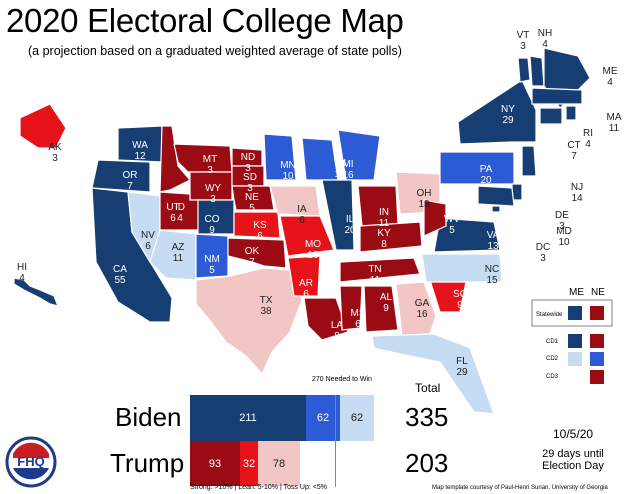 The width and height of the screenshot is (640, 494). Describe the element at coordinates (384, 244) in the screenshot. I see `state-ev-ky: 8` at that location.